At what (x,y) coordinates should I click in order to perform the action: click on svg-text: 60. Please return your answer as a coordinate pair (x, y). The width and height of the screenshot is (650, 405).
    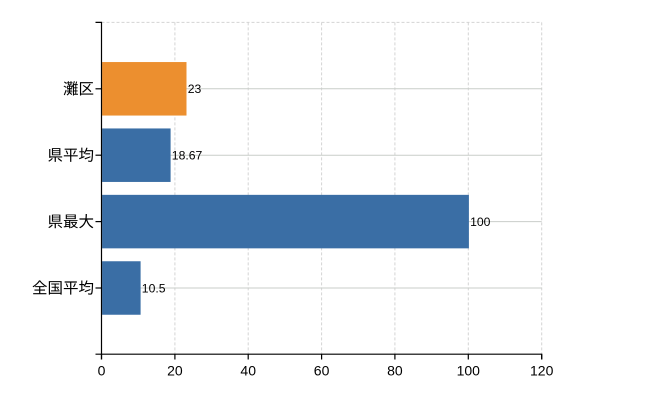
    Looking at the image, I should click on (322, 370).